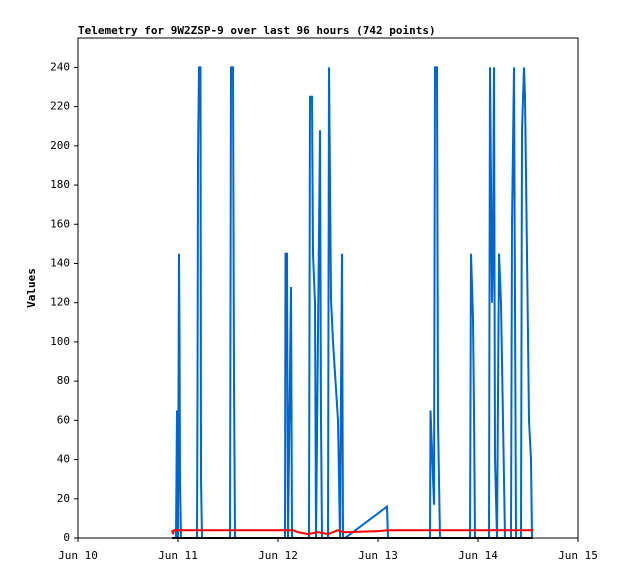 Image resolution: width=618 pixels, height=579 pixels. What do you see at coordinates (63, 380) in the screenshot?
I see `y-tick-label: 80` at bounding box center [63, 380].